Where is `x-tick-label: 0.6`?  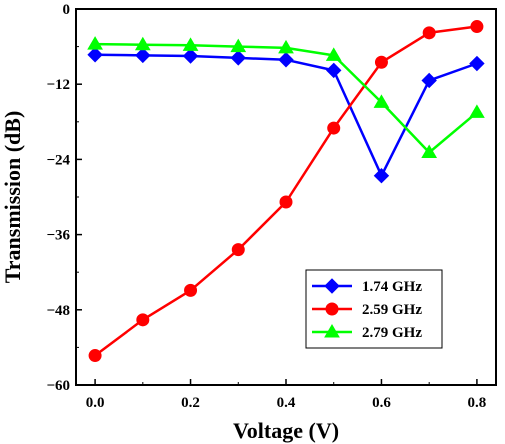
x-tick-label: 0.6 is located at coordinates (381, 403).